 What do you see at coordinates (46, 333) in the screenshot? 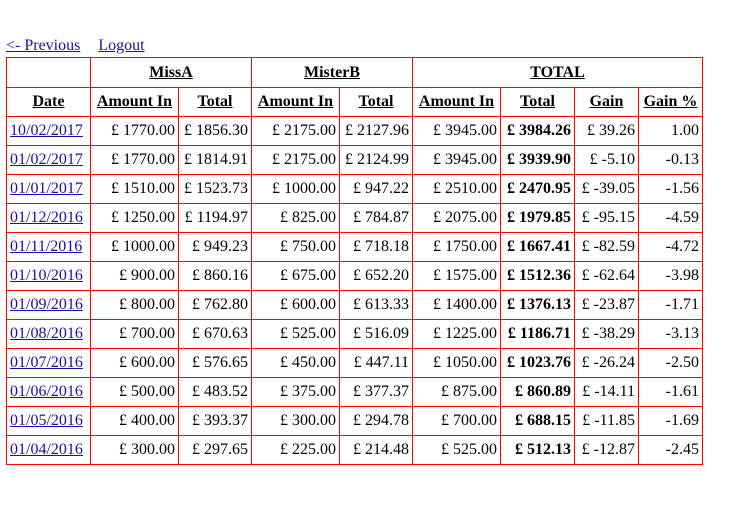
I see `date-link: 01/08/2016` at bounding box center [46, 333].